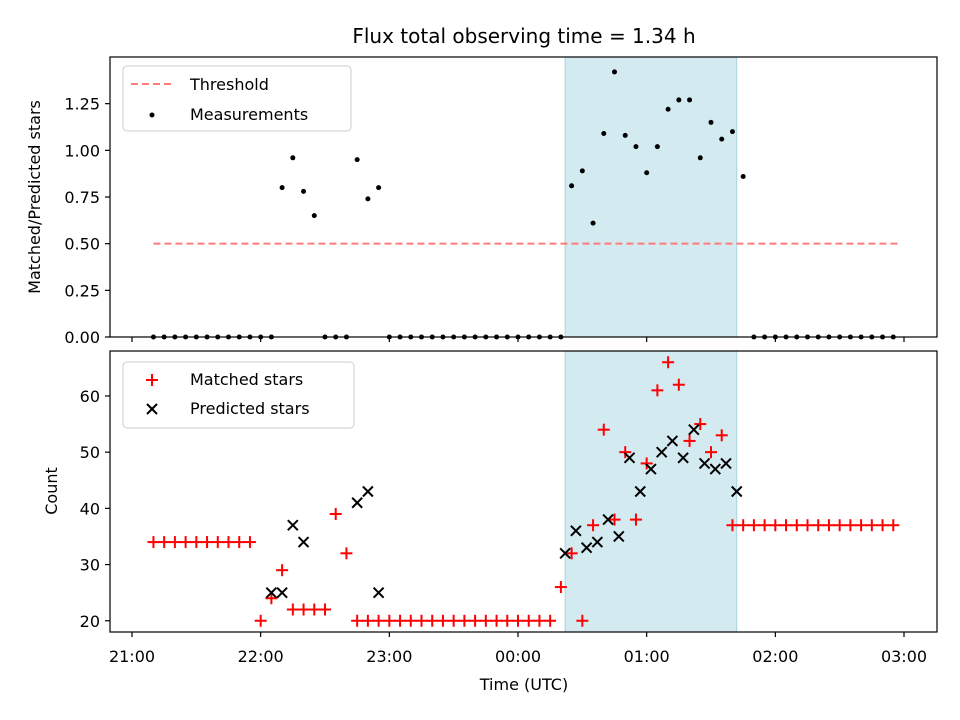 This screenshot has width=960, height=720. What do you see at coordinates (389, 656) in the screenshot?
I see `x-tick-label: 23:00` at bounding box center [389, 656].